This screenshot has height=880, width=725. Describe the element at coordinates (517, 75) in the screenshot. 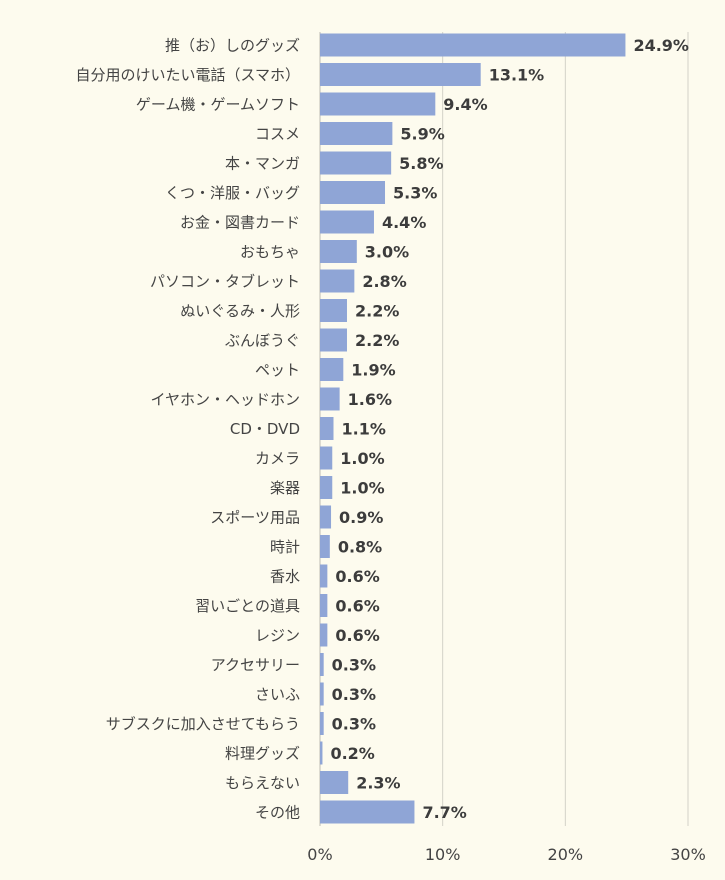

I see `data-label: 13.1%` at that location.